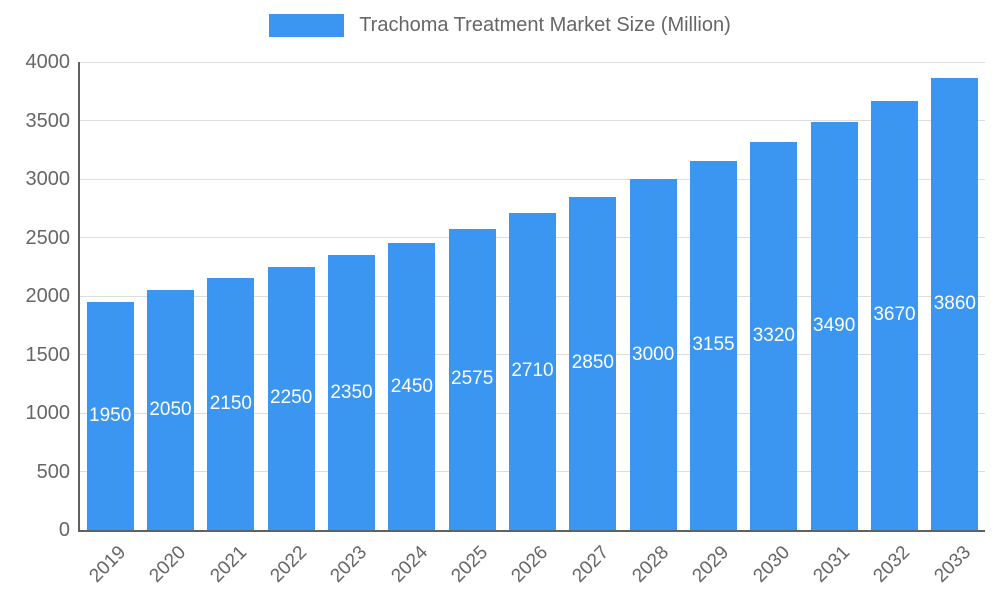 Image resolution: width=1000 pixels, height=600 pixels. What do you see at coordinates (48, 296) in the screenshot?
I see `y-axis-tick-label: 2000` at bounding box center [48, 296].